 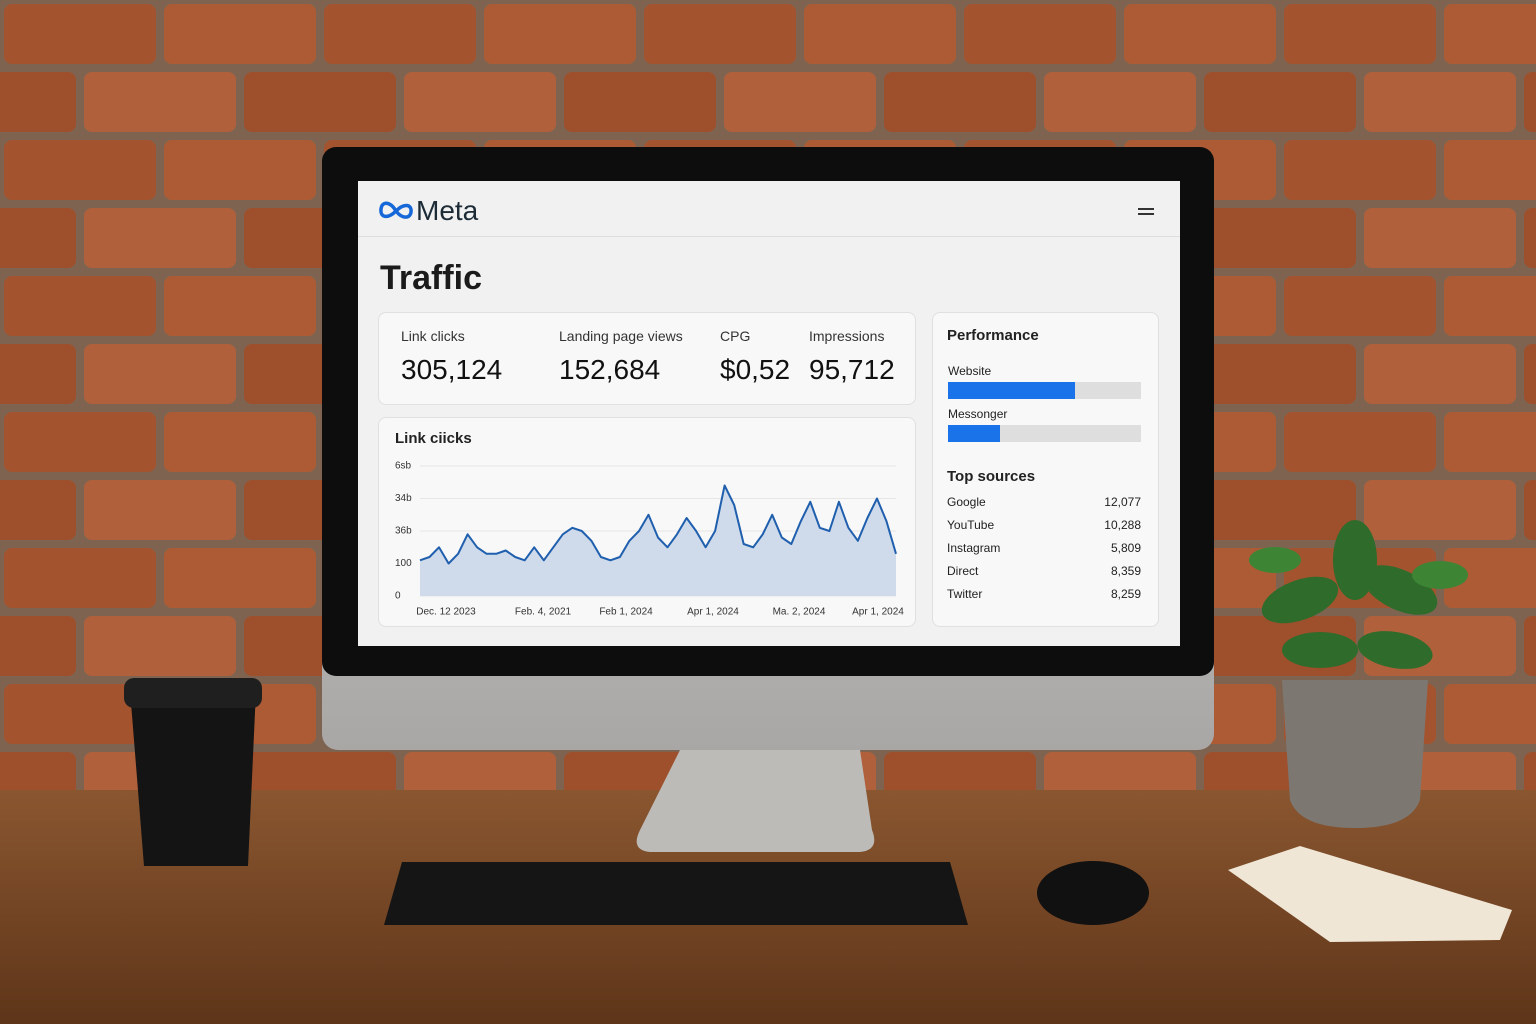 What do you see at coordinates (769, 236) in the screenshot?
I see `header-divider` at bounding box center [769, 236].